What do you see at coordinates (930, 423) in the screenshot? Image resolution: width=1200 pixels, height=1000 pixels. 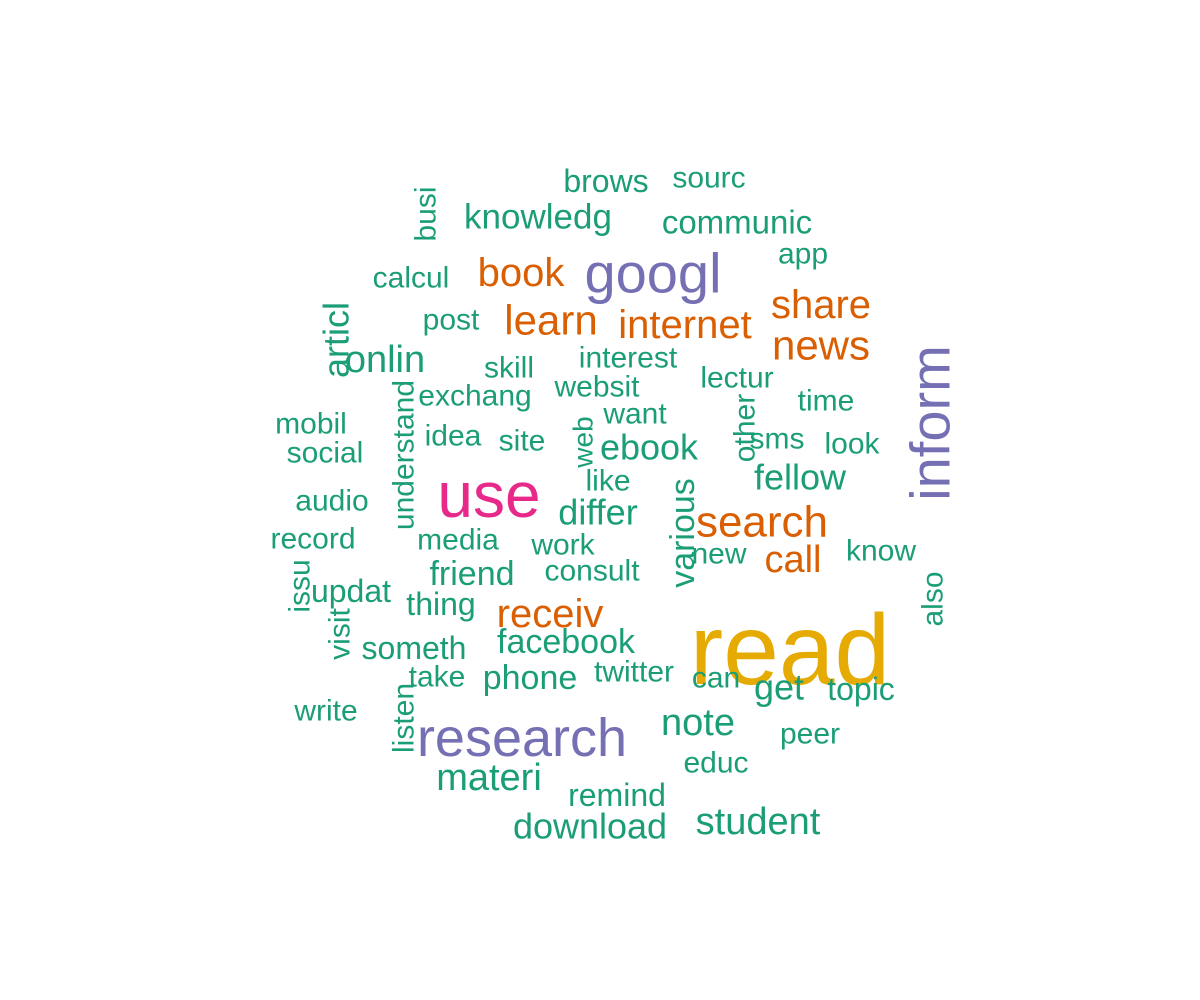 I see `word-inform: inform` at bounding box center [930, 423].